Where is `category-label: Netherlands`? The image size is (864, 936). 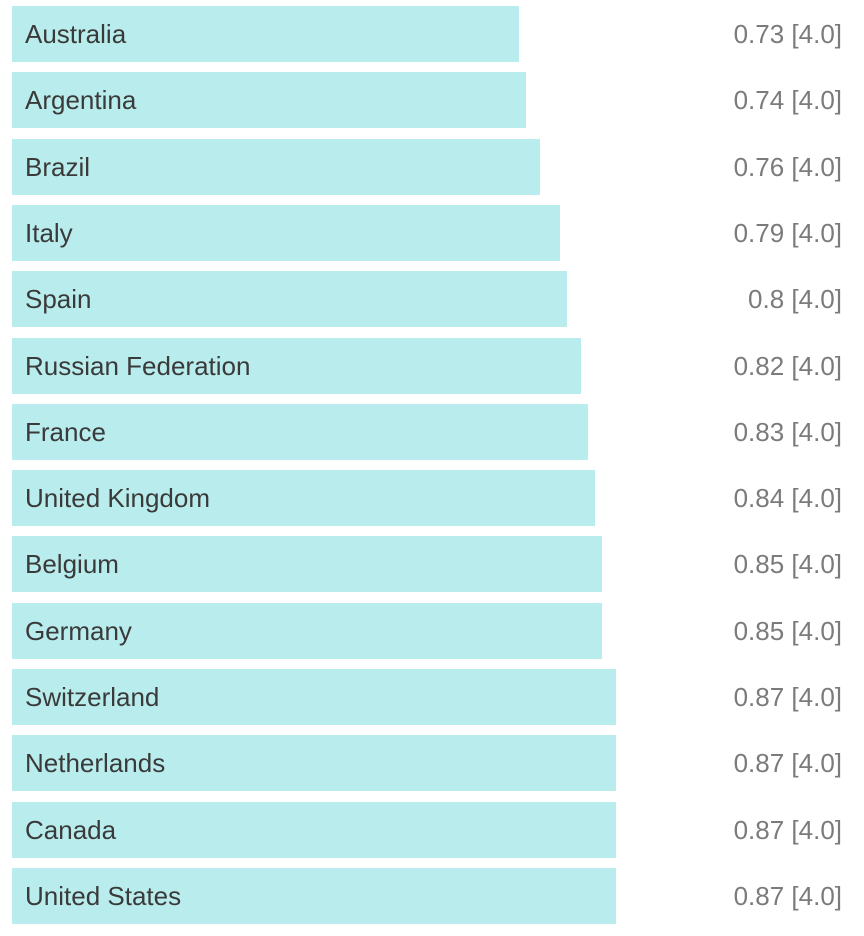 category-label: Netherlands is located at coordinates (95, 763).